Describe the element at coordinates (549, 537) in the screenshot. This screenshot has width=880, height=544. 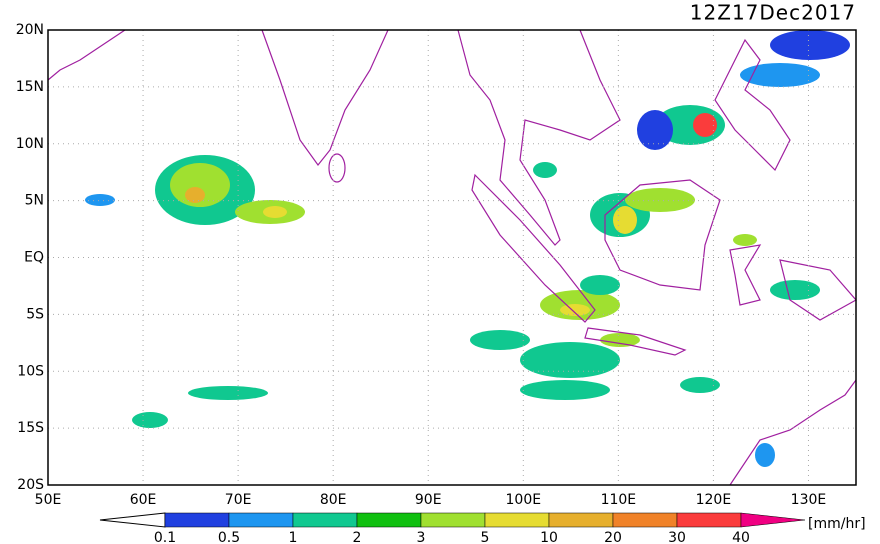
I see `colorbar-label: 10` at that location.